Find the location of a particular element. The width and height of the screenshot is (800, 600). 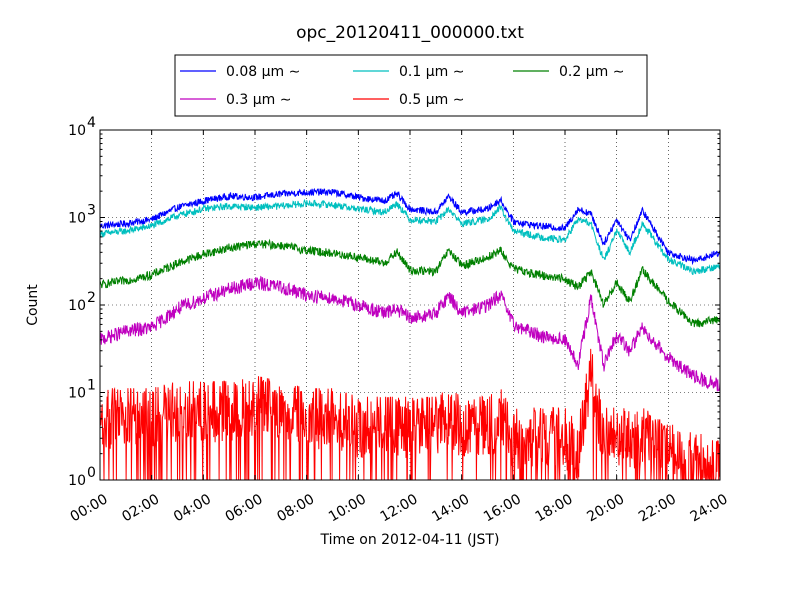

y-tick-exponent: 4 is located at coordinates (91, 123).